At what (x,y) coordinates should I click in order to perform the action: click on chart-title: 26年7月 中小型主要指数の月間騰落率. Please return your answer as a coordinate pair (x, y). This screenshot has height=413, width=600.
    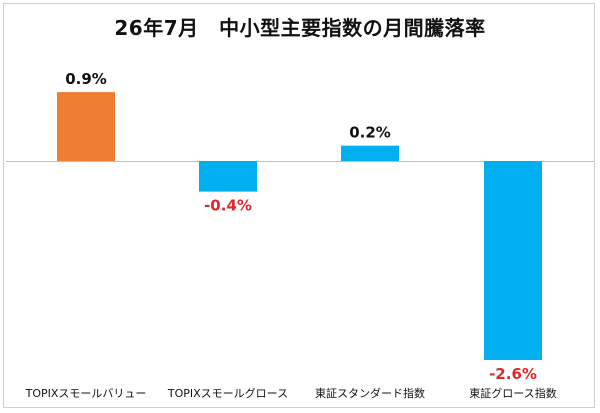
    Looking at the image, I should click on (300, 28).